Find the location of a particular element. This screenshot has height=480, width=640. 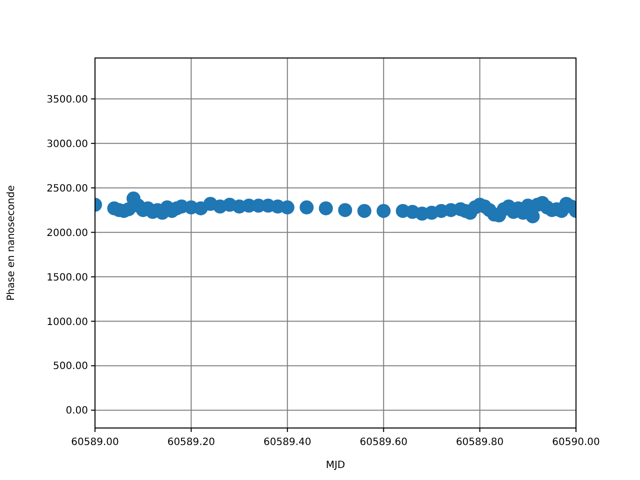

x-tick-label: 60589.80 is located at coordinates (480, 442).